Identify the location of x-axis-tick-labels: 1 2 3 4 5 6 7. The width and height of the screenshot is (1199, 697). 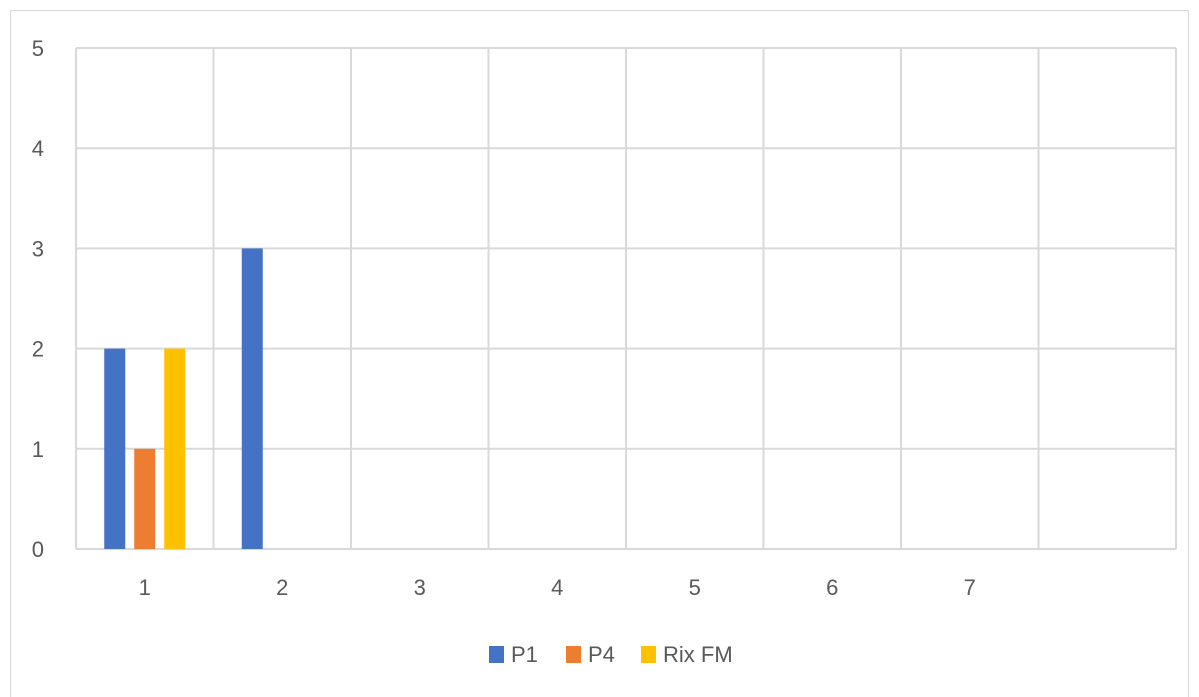
(557, 587).